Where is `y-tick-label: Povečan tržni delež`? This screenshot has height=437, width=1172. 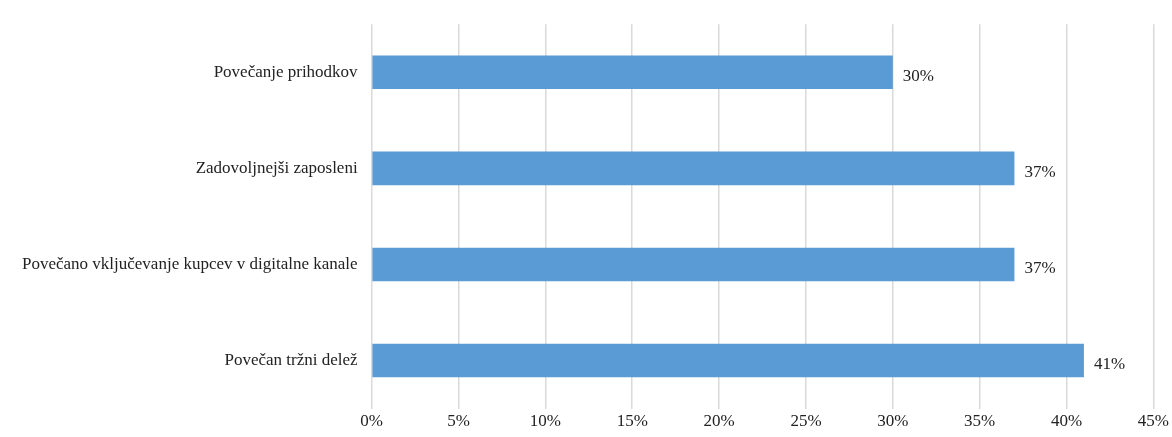 y-tick-label: Povečan tržni delež is located at coordinates (291, 360).